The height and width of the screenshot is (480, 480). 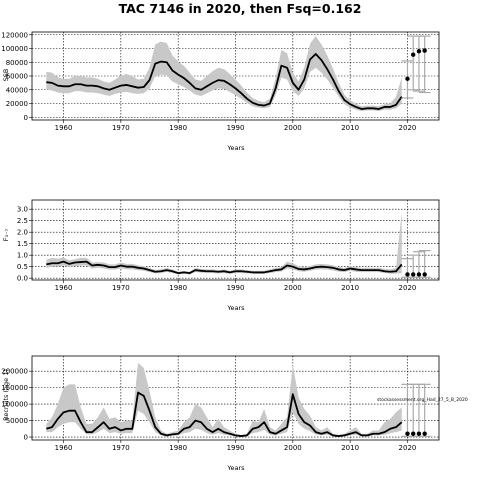 What do you see at coordinates (236, 448) in the screenshot?
I see `recruitment-x-tick-label-3: 1990` at bounding box center [236, 448].